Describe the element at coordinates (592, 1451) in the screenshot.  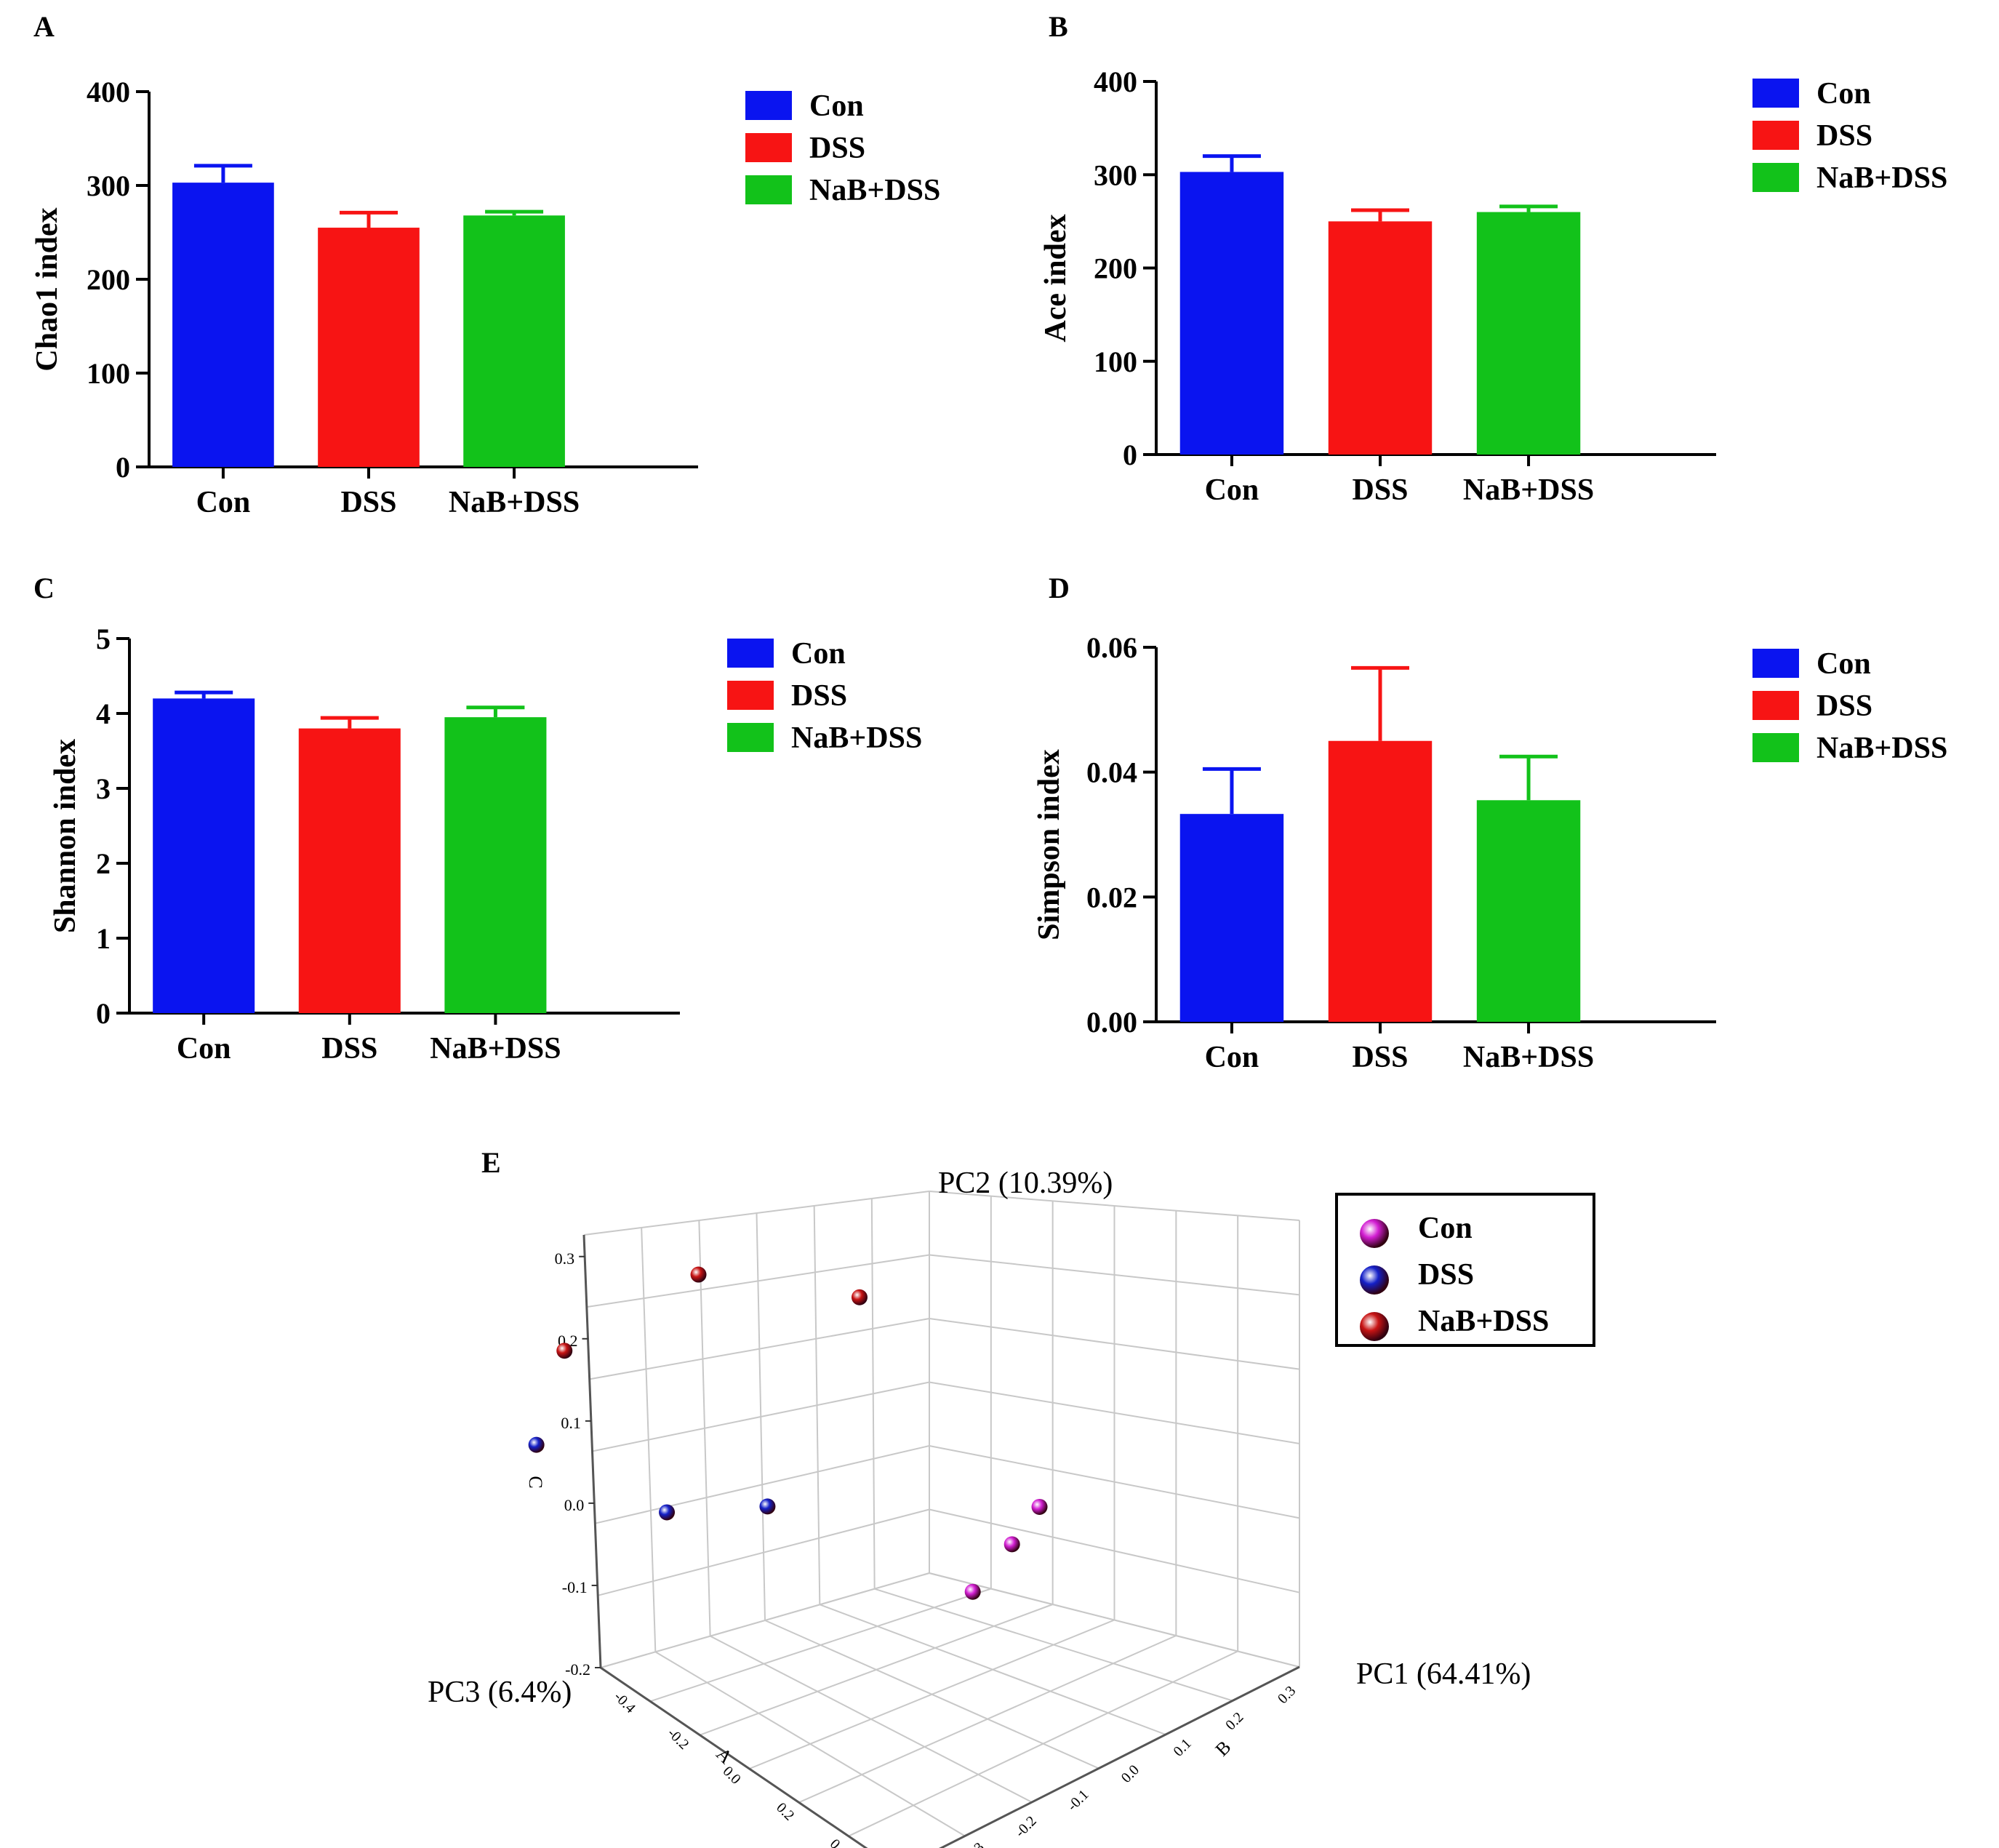
I see `axis-c-line` at that location.